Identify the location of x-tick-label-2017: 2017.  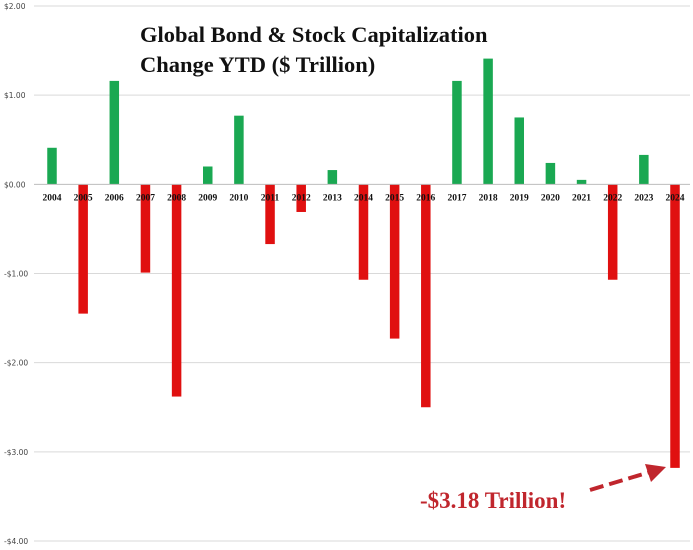
(456, 198).